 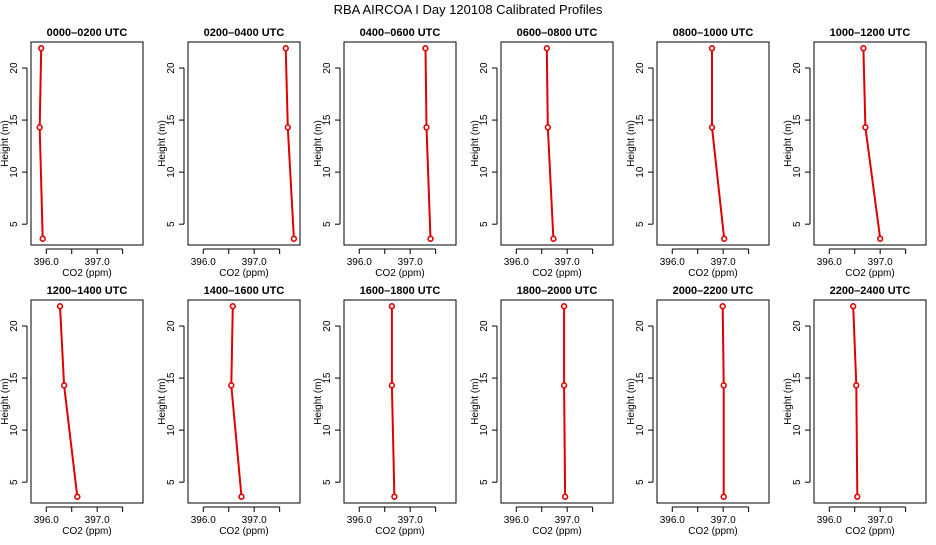 I want to click on panel-7-y-tick-label: 10, so click(x=14, y=430).